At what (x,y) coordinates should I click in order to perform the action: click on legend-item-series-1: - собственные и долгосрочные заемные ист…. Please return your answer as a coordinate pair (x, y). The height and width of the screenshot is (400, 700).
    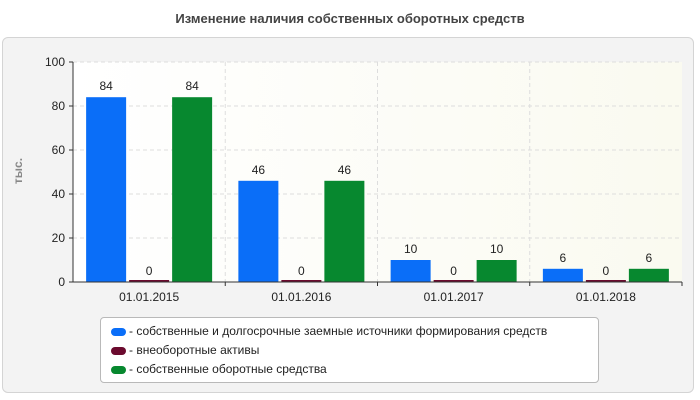
    Looking at the image, I should click on (354, 331).